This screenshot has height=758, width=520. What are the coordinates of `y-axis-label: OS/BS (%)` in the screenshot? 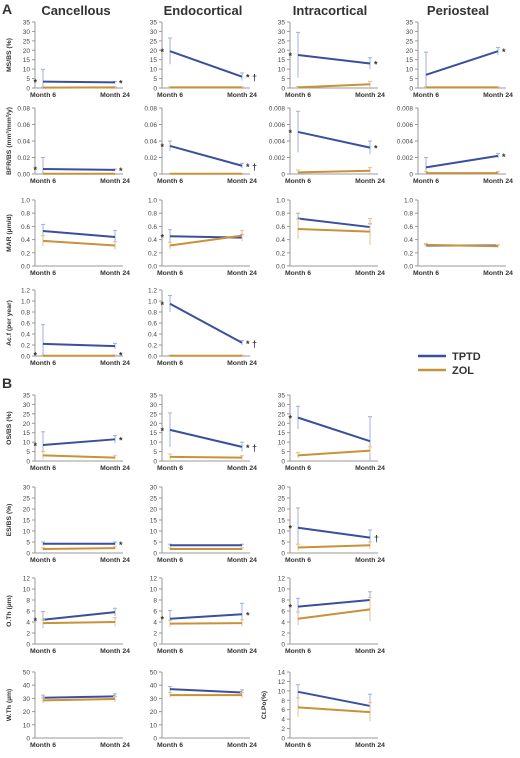 It's located at (9, 428).